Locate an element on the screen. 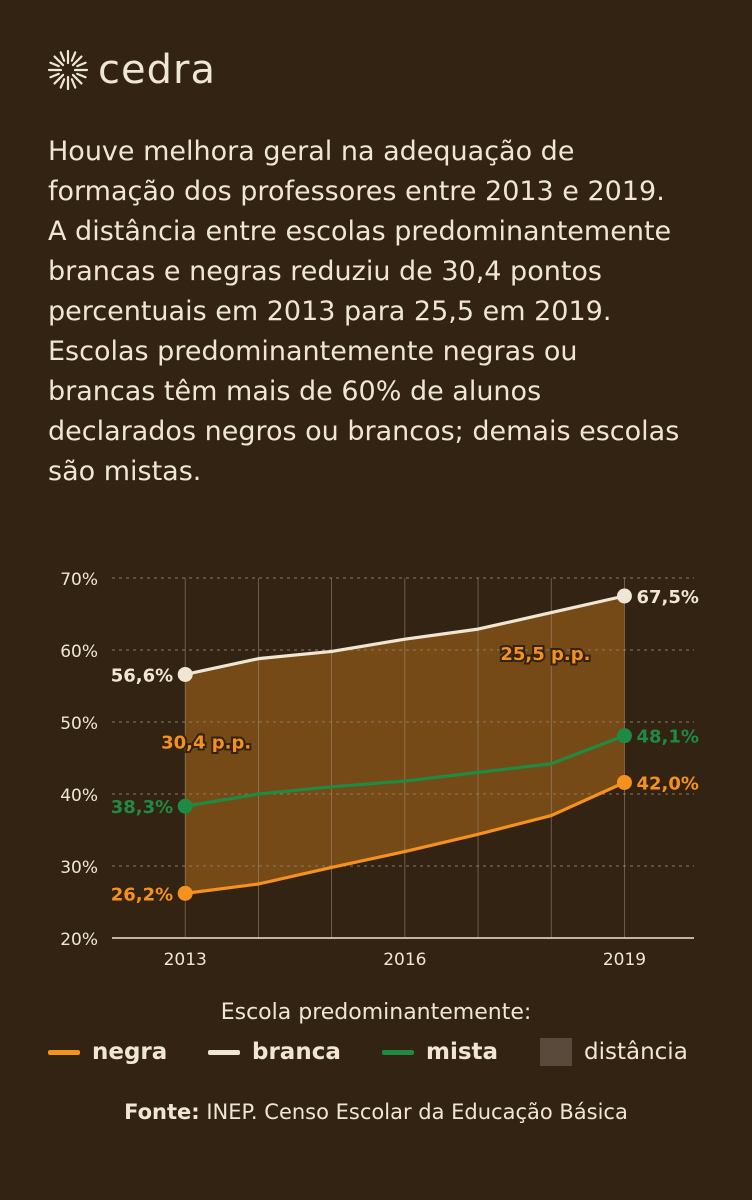 The height and width of the screenshot is (1200, 752). legend-label-mista: mista is located at coordinates (462, 1052).